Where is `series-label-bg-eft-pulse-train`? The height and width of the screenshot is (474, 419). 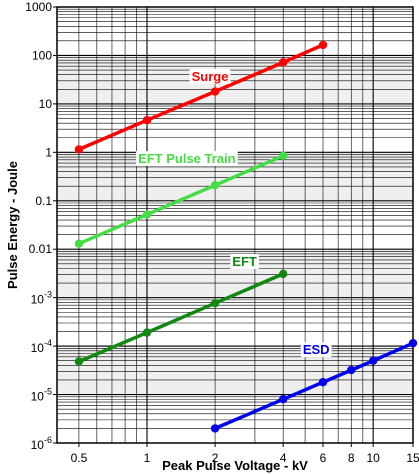
series-label-bg-eft-pulse-train is located at coordinates (187, 159).